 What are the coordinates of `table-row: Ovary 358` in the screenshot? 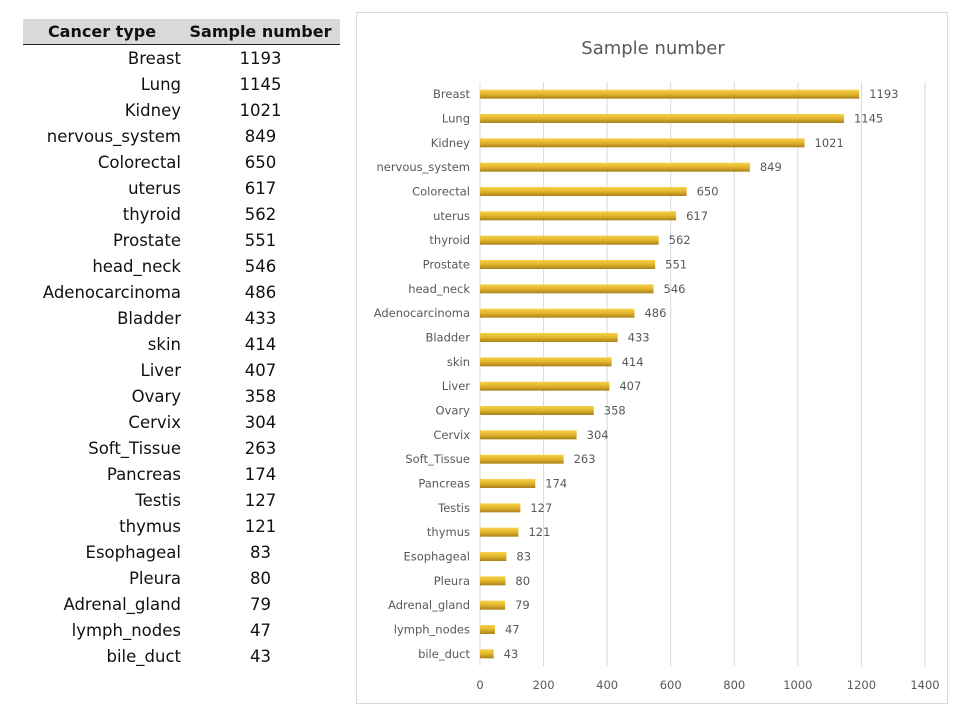 It's located at (181, 396).